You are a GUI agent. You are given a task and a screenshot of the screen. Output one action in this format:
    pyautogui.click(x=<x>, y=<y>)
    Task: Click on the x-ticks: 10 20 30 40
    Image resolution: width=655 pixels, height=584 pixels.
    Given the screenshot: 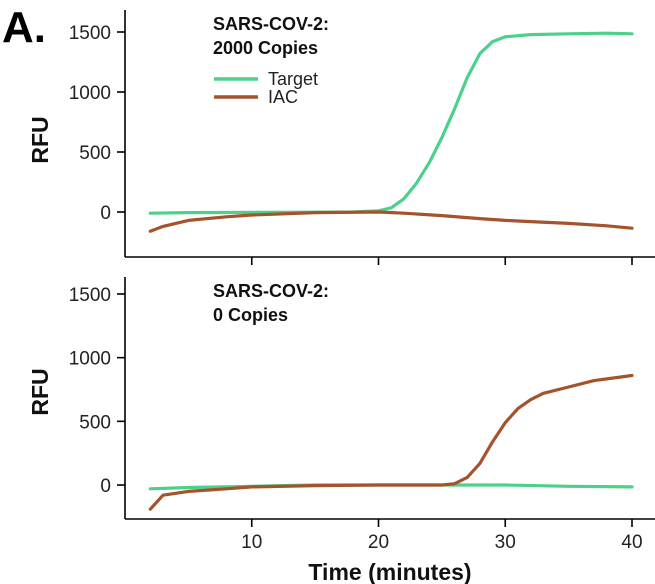 What is the action you would take?
    pyautogui.click(x=442, y=536)
    